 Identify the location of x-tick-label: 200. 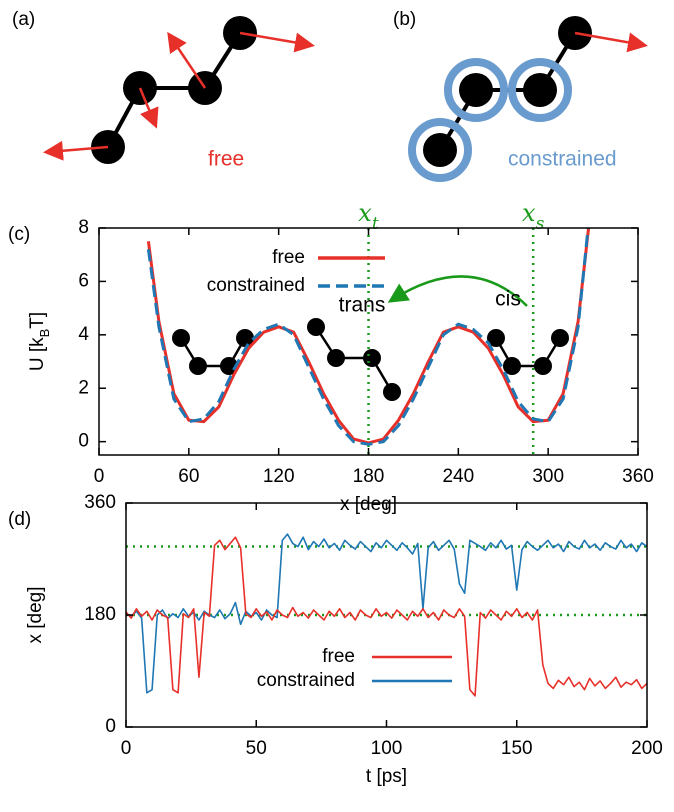
(647, 748).